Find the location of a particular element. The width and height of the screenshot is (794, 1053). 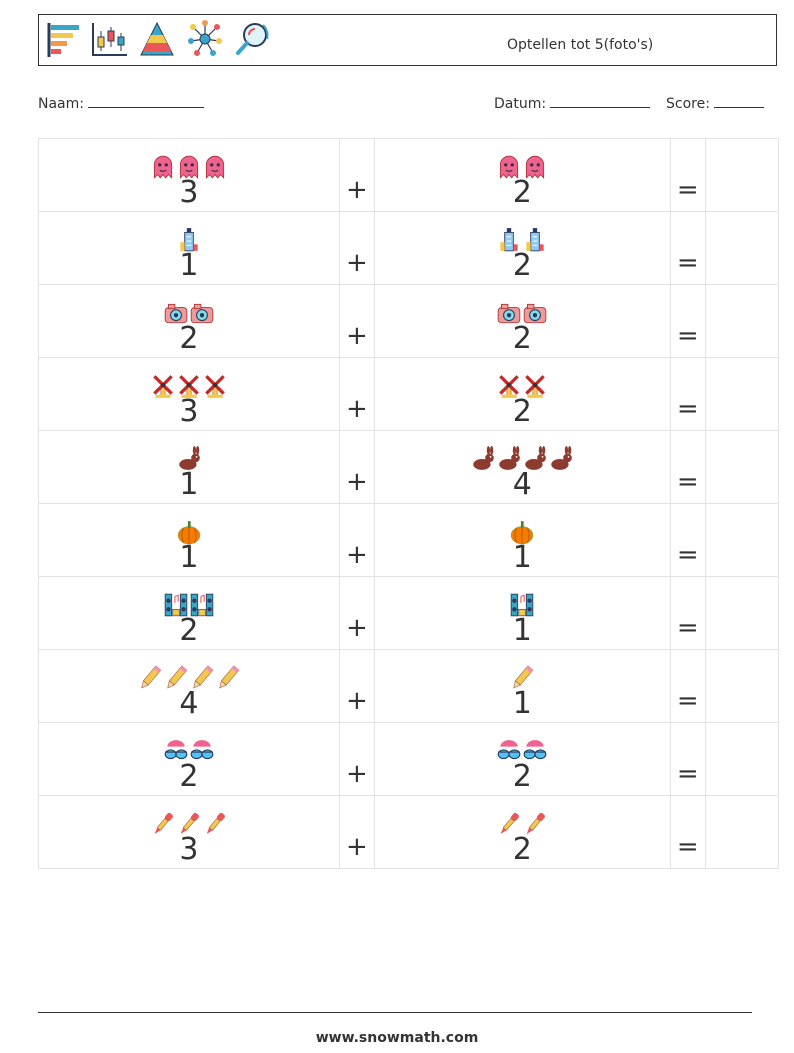

second-operand-number: 4 is located at coordinates (522, 484).